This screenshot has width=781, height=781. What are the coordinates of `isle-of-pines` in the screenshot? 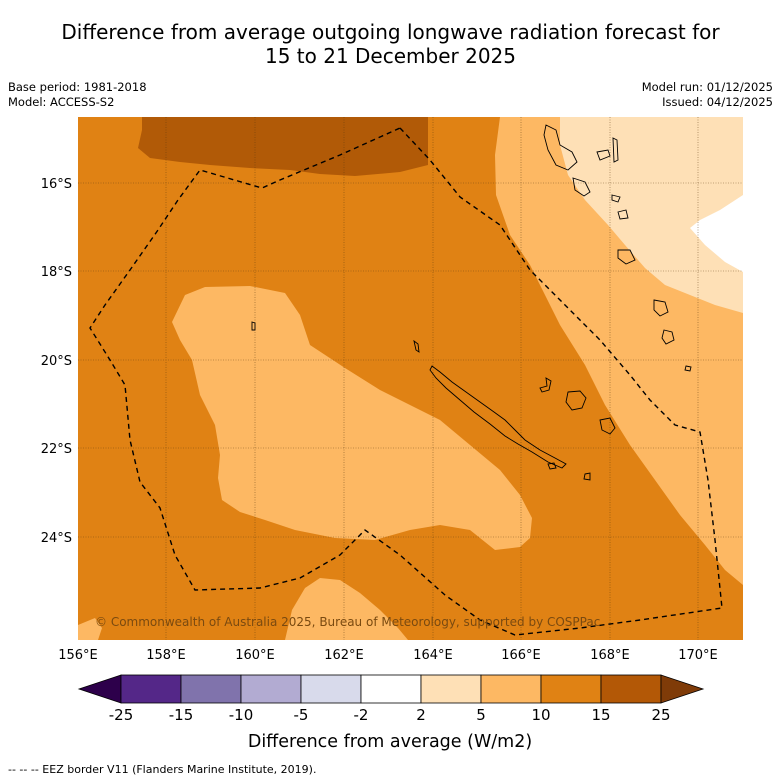 It's located at (552, 466).